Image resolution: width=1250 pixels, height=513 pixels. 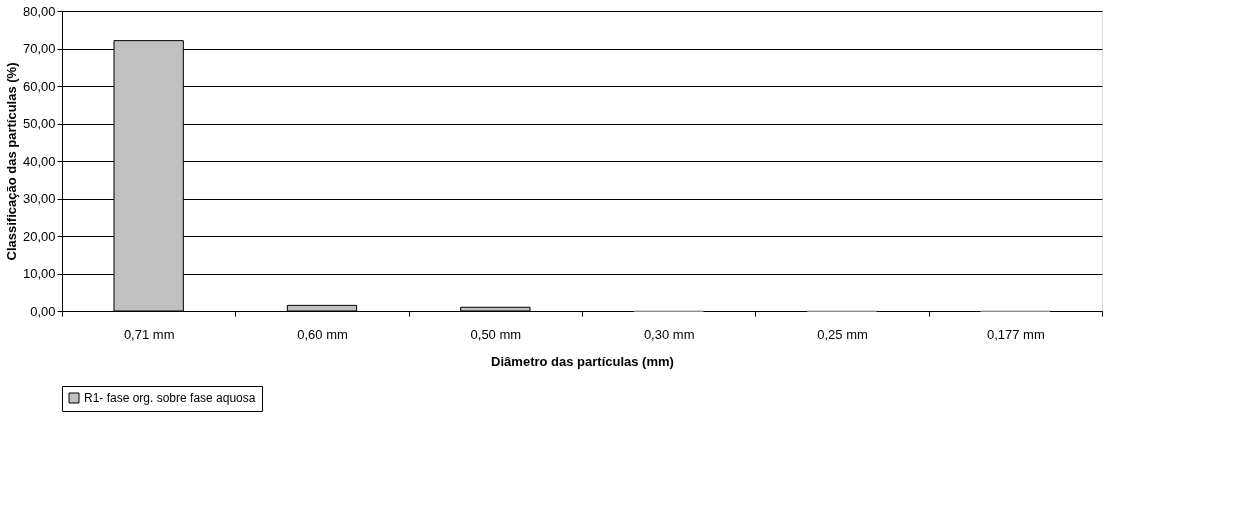 I want to click on y-tick-label: 30,00, so click(x=39, y=198).